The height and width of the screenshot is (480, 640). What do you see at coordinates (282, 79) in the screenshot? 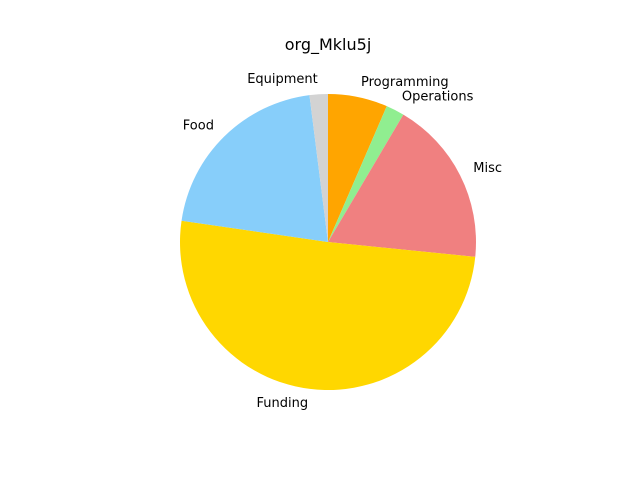
I see `pie-label-equipment: Equipment` at bounding box center [282, 79].